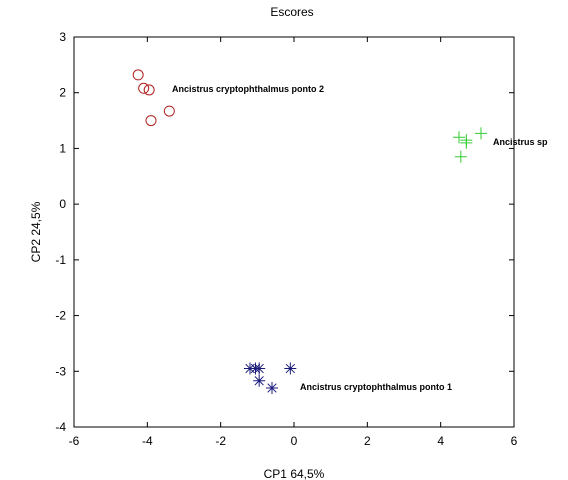 This screenshot has height=480, width=568. What do you see at coordinates (514, 441) in the screenshot?
I see `x-tick-label: 6` at bounding box center [514, 441].